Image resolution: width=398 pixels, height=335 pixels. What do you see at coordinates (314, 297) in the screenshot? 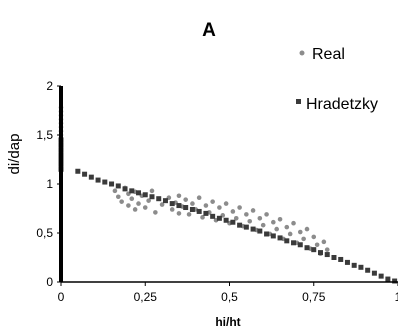
I see `x-tick-label: 0,75` at bounding box center [314, 297].